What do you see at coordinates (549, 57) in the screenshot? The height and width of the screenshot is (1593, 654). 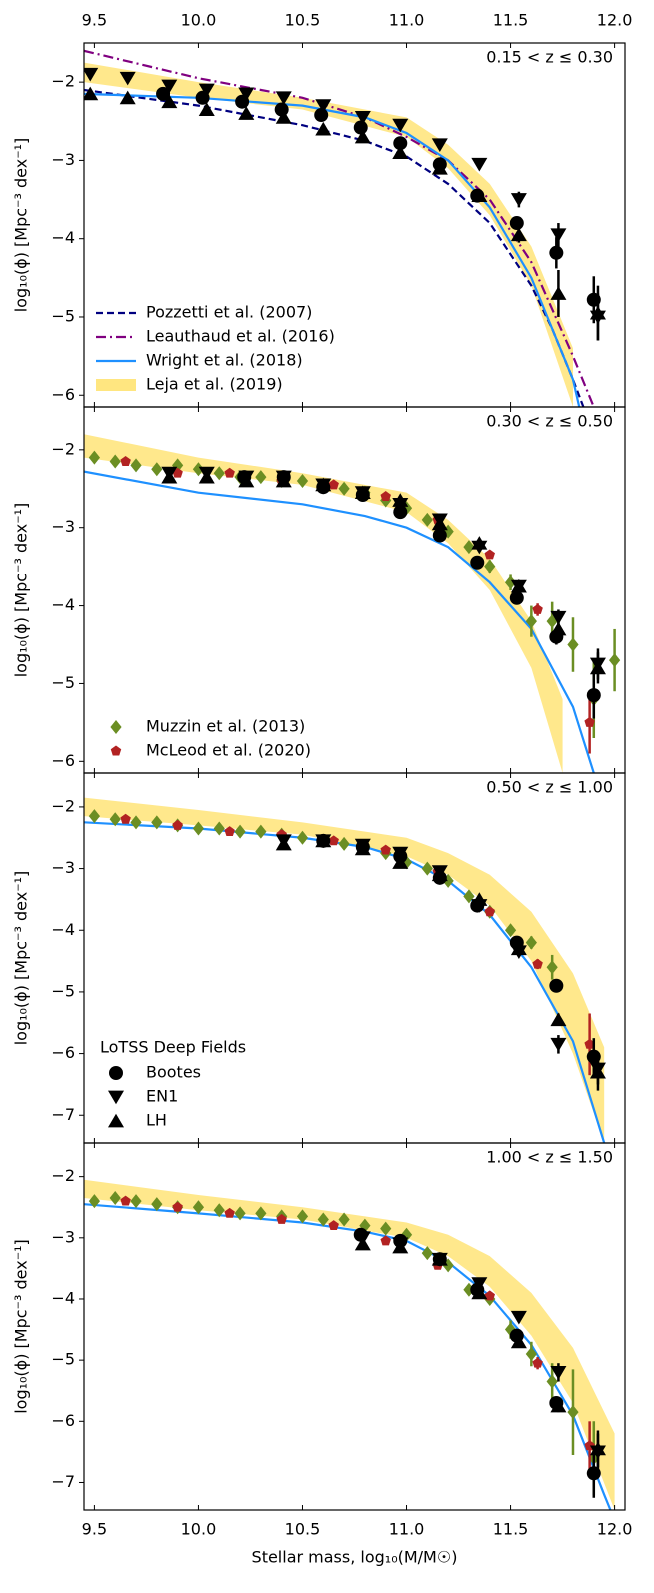 I see `annotation: 0.15 < z ≤ 0.30` at bounding box center [549, 57].